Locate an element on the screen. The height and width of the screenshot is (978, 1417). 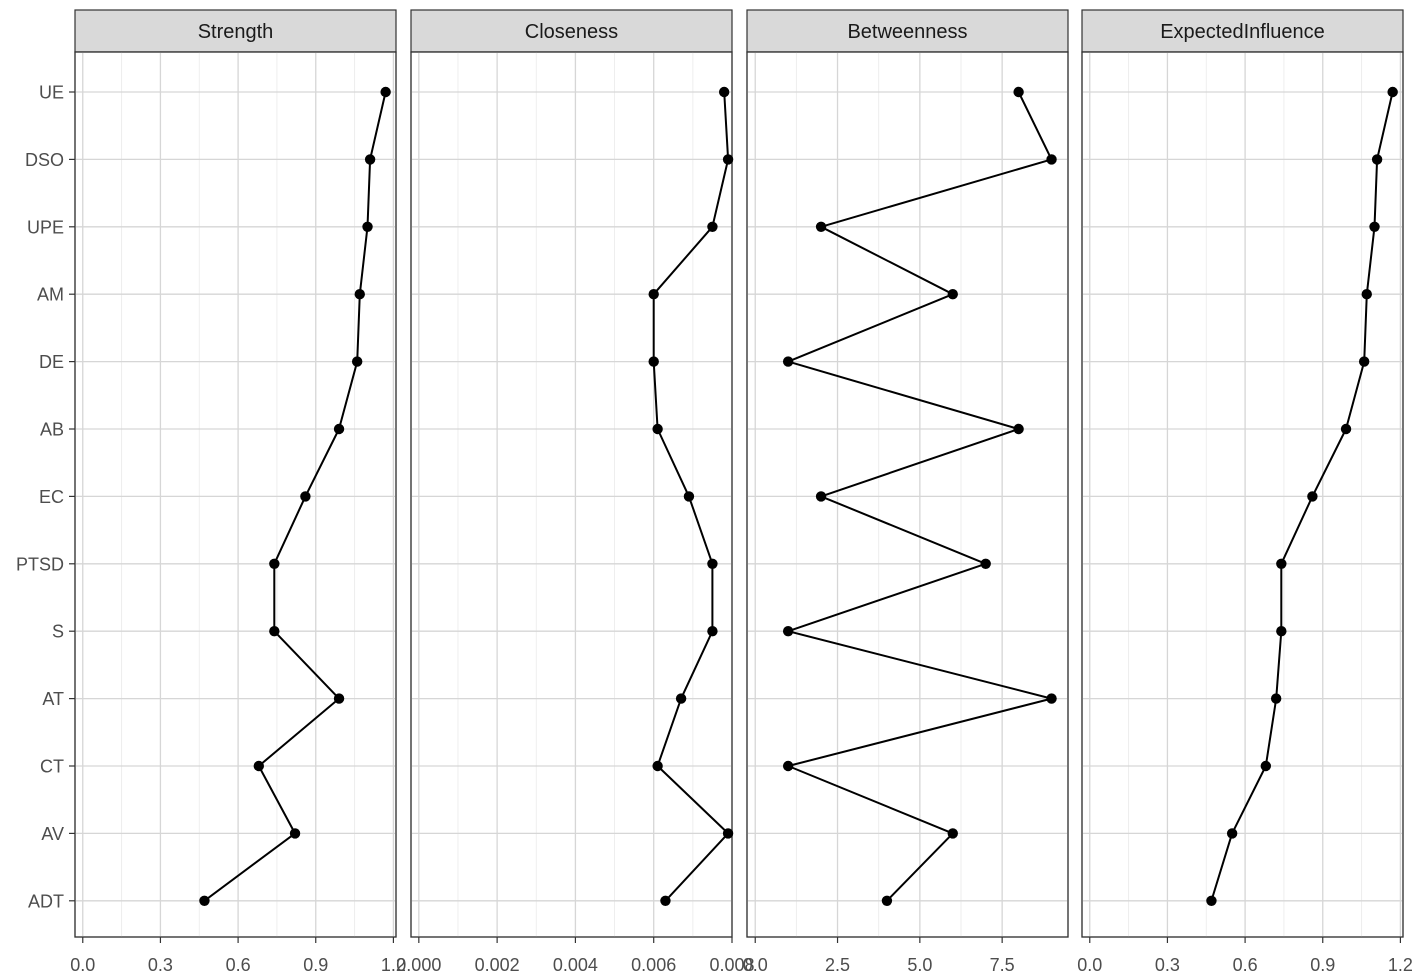
x-tick-label: 5.0 is located at coordinates (919, 965).